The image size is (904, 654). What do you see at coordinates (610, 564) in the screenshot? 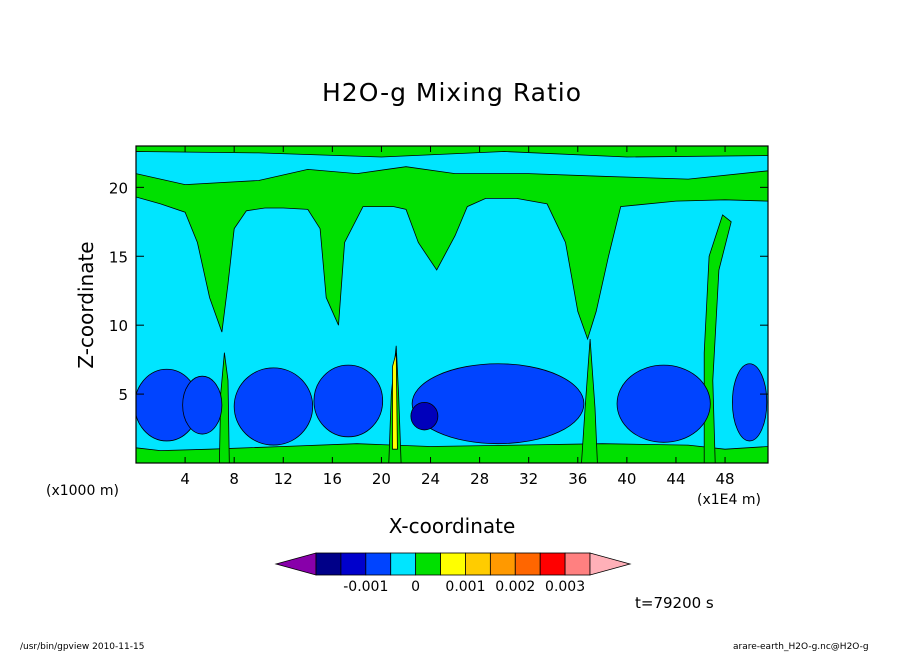
I see `colorbar-upper-triangle` at bounding box center [610, 564].